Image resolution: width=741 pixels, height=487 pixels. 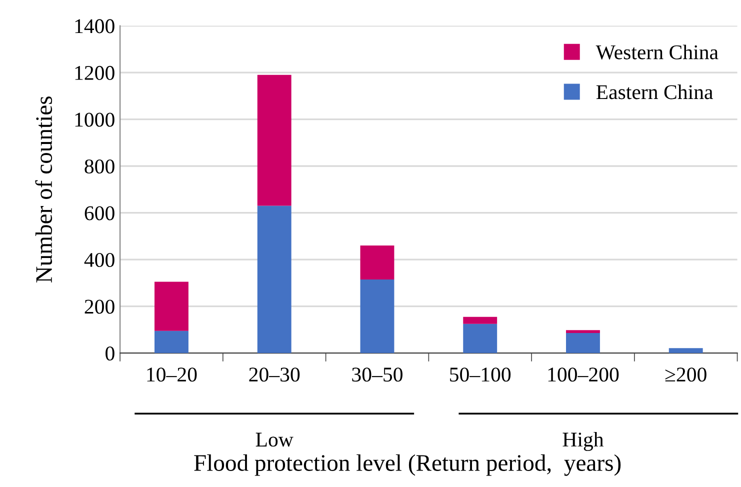 I want to click on text: Low, so click(x=275, y=439).